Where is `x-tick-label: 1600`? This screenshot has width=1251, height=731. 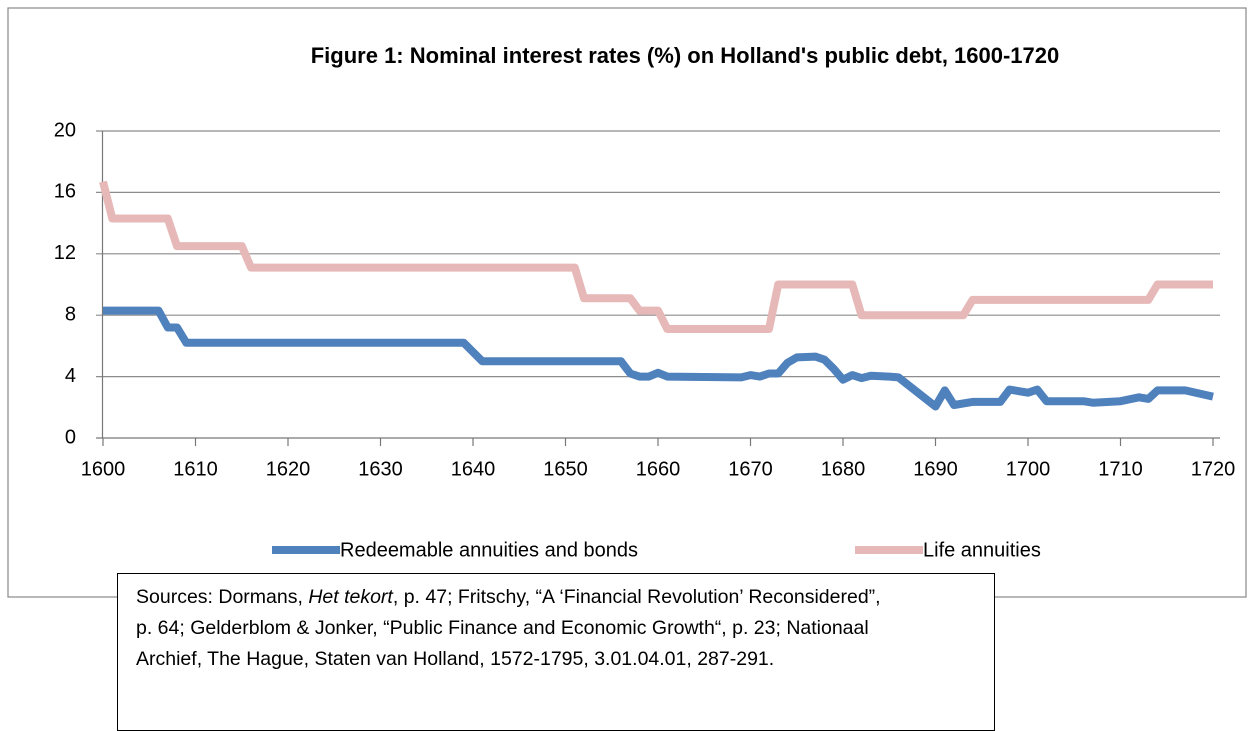
x-tick-label: 1600 is located at coordinates (103, 469).